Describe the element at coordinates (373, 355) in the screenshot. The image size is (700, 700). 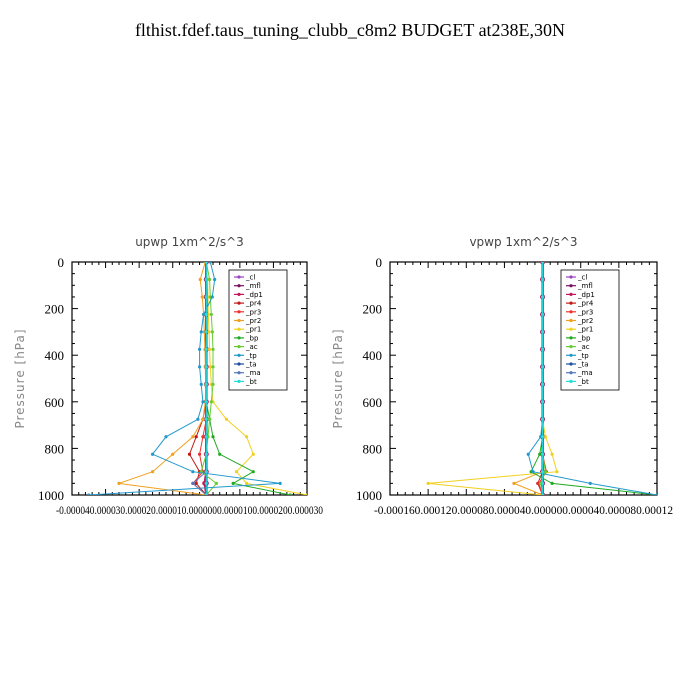
I see `y-tick-label: 400` at that location.